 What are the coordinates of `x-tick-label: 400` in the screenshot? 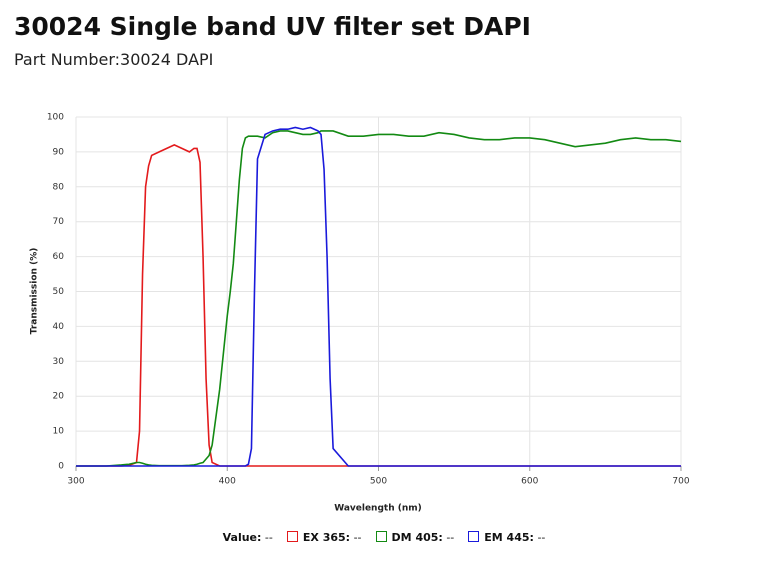 It's located at (227, 482).